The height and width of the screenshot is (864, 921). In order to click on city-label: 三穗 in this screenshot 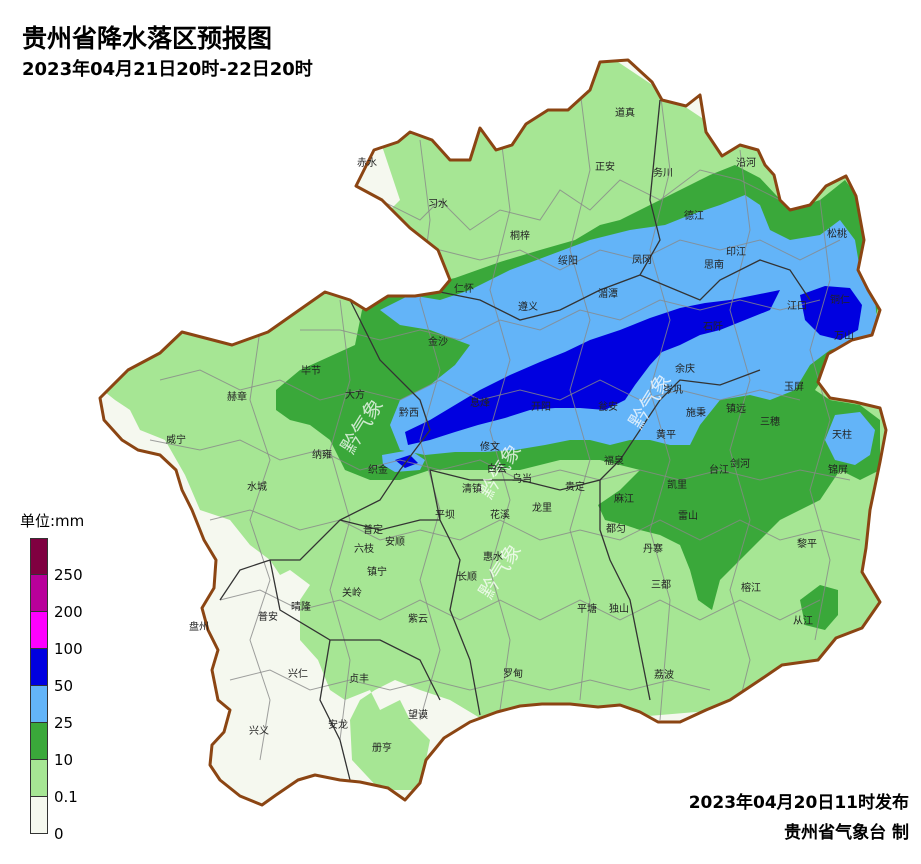, I will do `click(770, 421)`.